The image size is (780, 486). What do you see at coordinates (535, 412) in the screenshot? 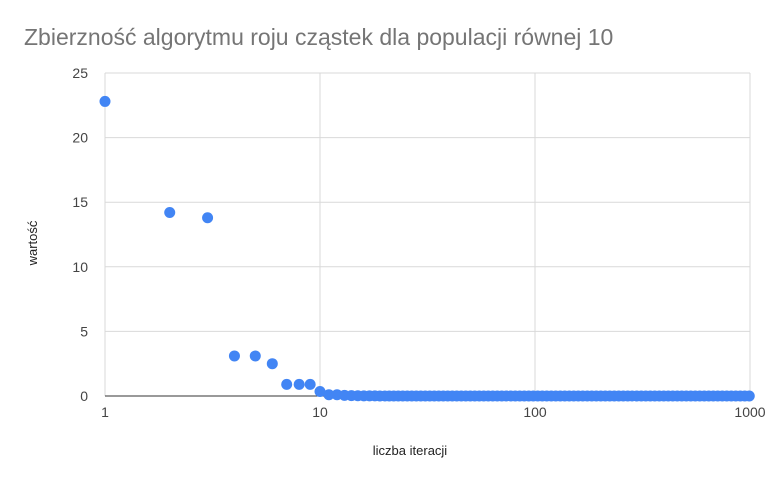
I see `x-tick-label: 100` at bounding box center [535, 412].